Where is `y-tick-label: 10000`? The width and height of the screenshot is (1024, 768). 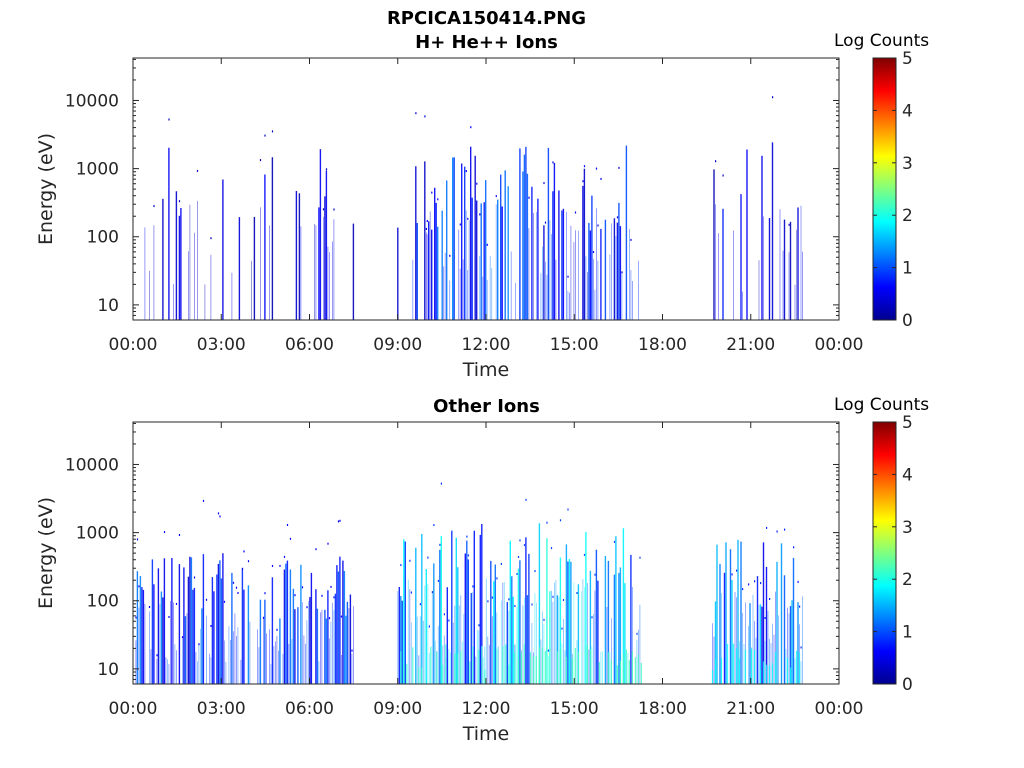 y-tick-label: 10000 is located at coordinates (92, 465).